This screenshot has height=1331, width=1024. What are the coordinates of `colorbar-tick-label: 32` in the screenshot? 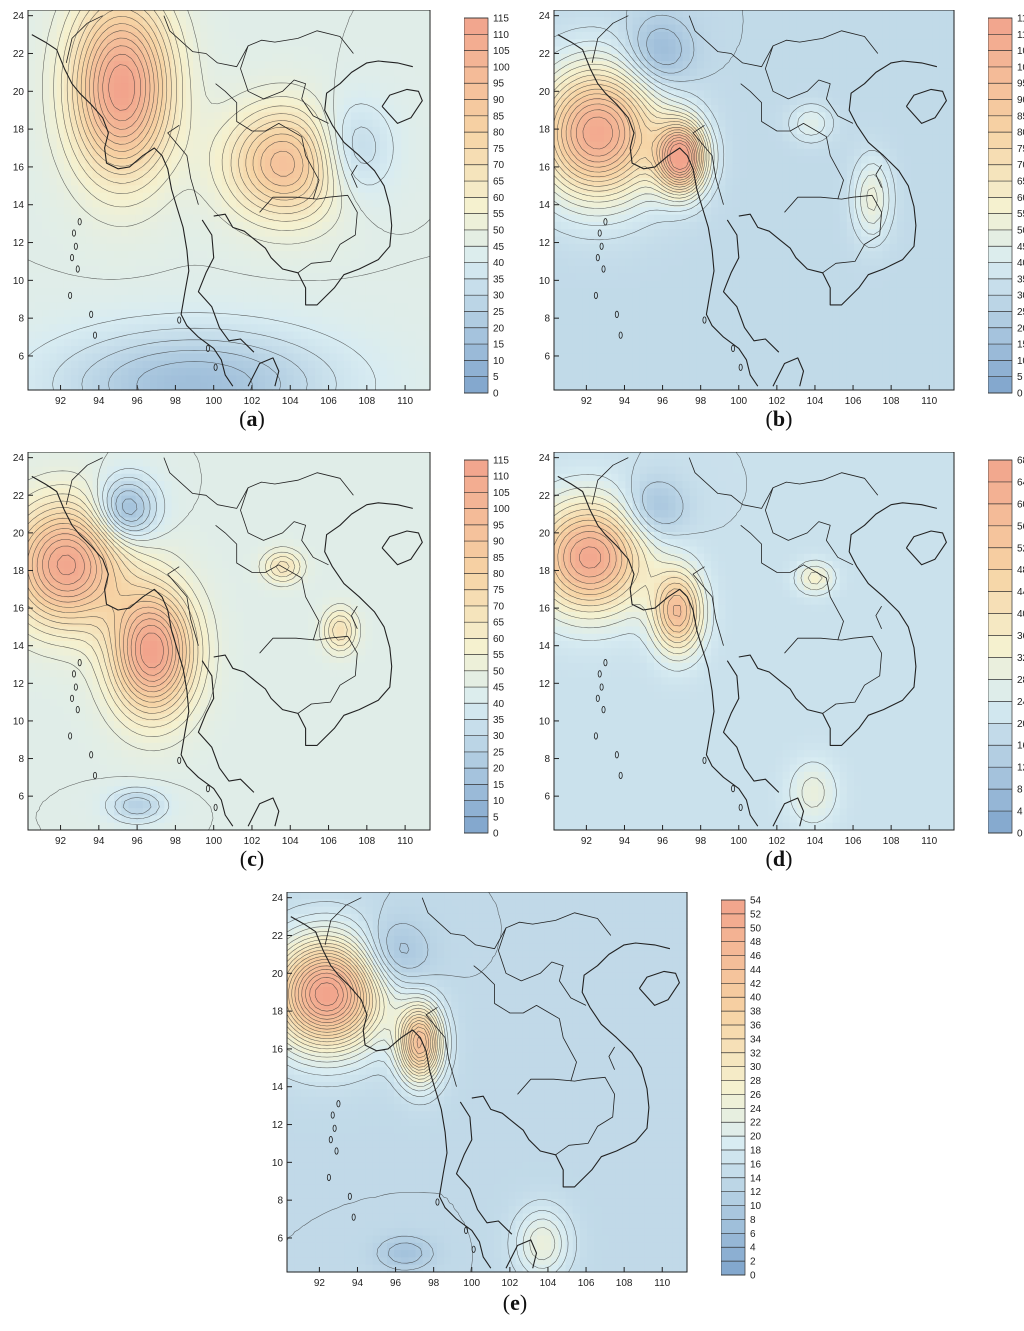 It's located at (1020, 658).